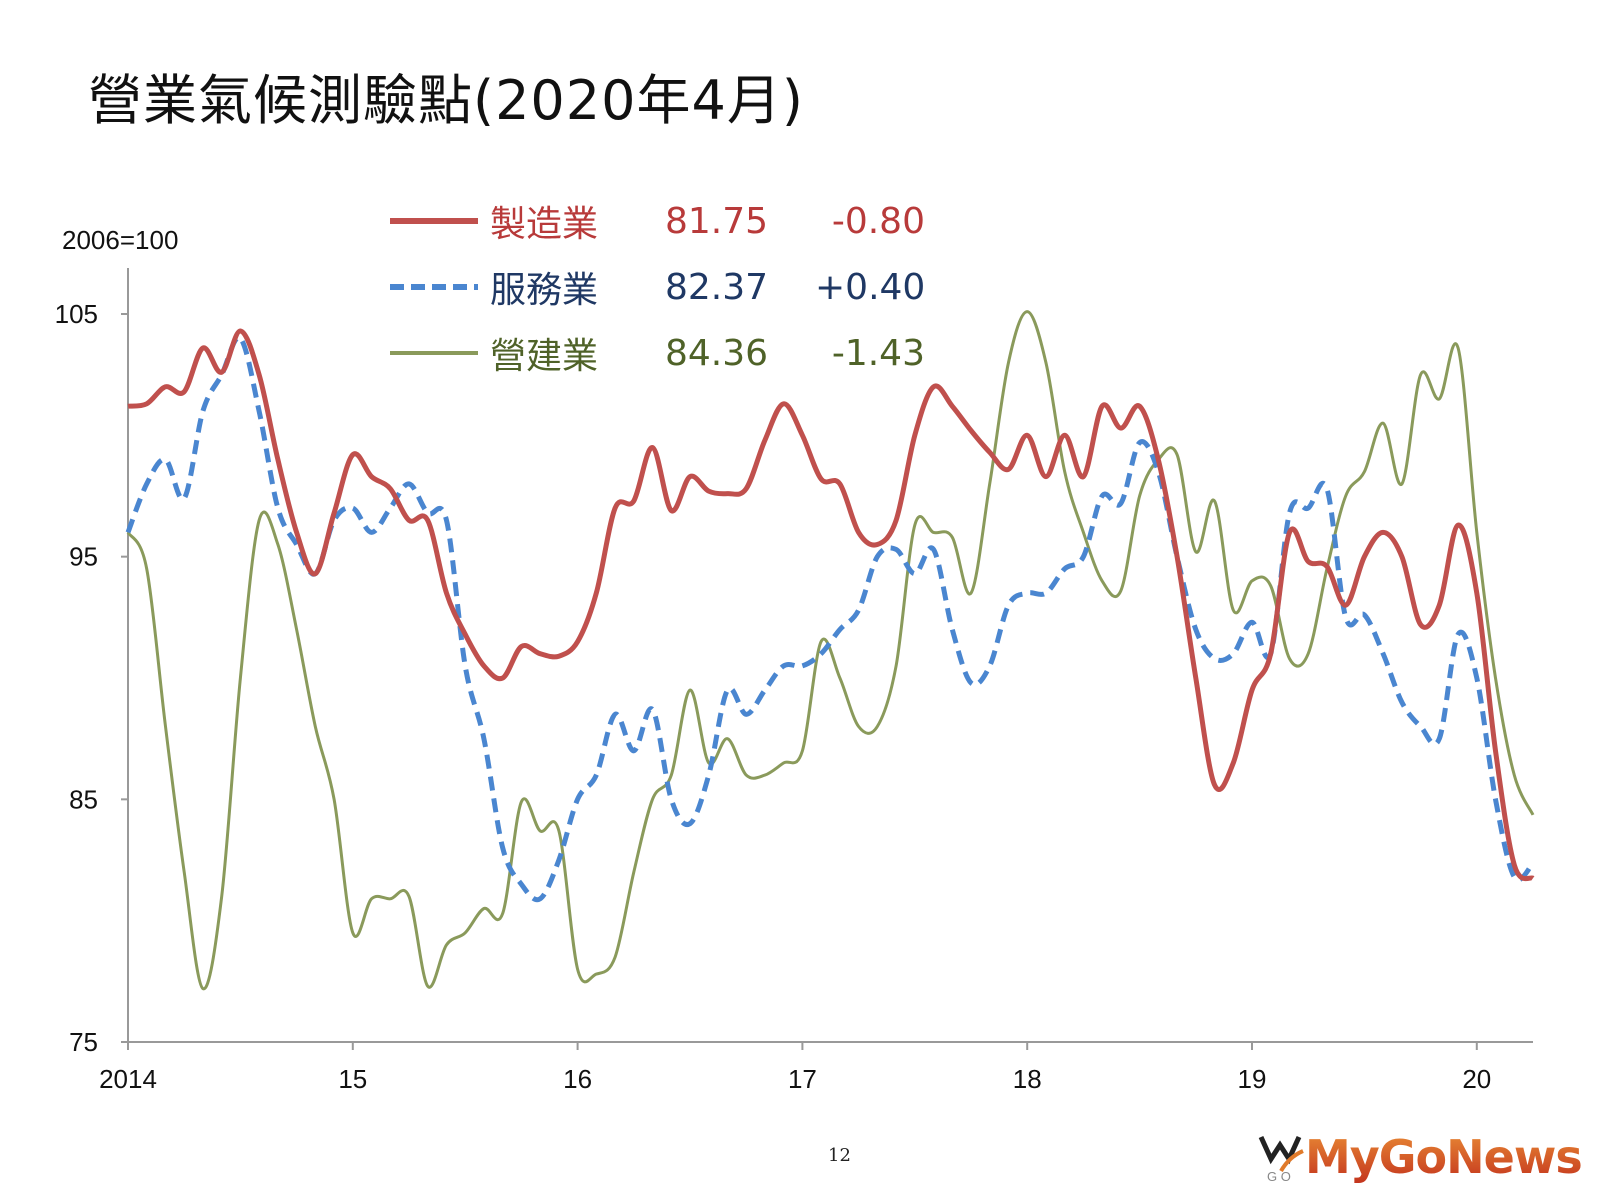  I want to click on x-tick-label: 2014, so click(128, 1079).